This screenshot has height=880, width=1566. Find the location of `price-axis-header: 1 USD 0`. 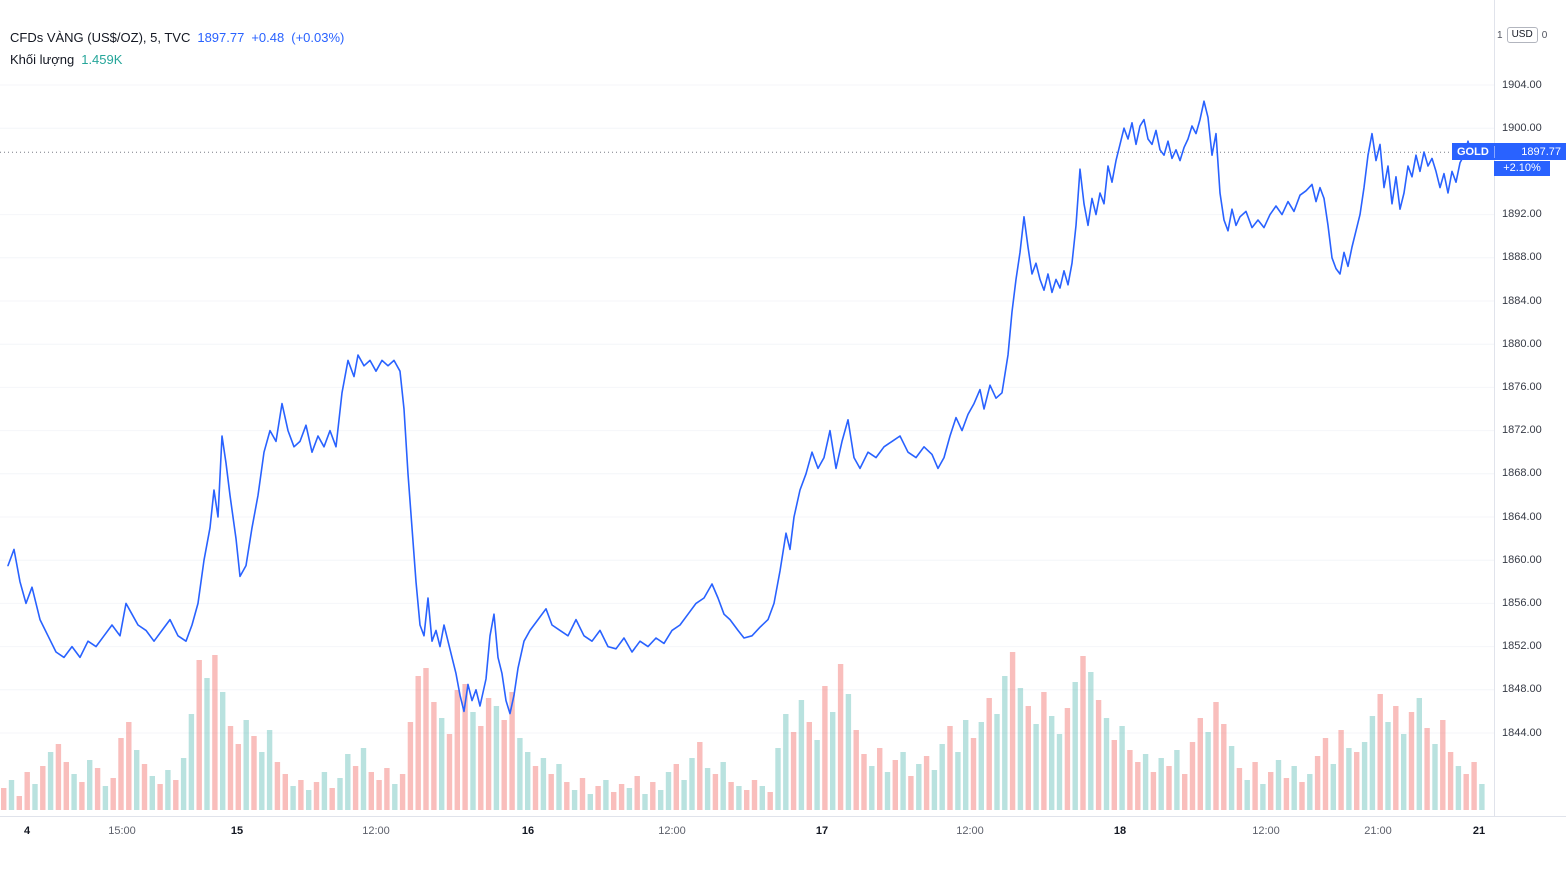

price-axis-header: 1 USD 0 is located at coordinates (1531, 35).